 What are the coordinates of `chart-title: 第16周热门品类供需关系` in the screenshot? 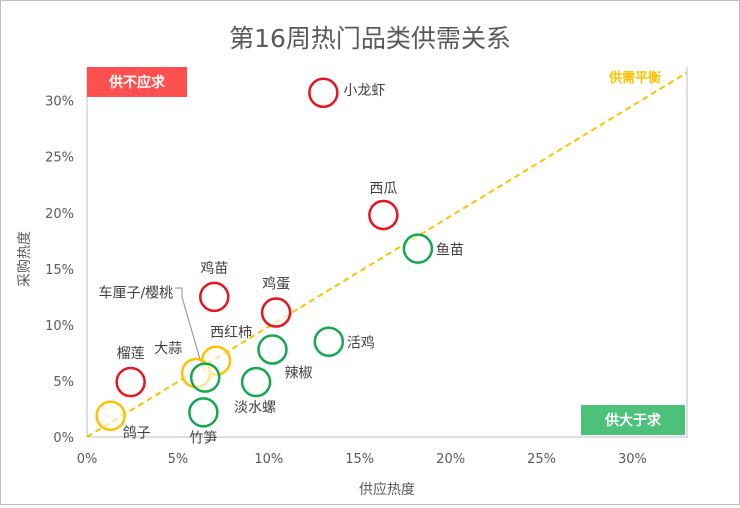 It's located at (370, 38).